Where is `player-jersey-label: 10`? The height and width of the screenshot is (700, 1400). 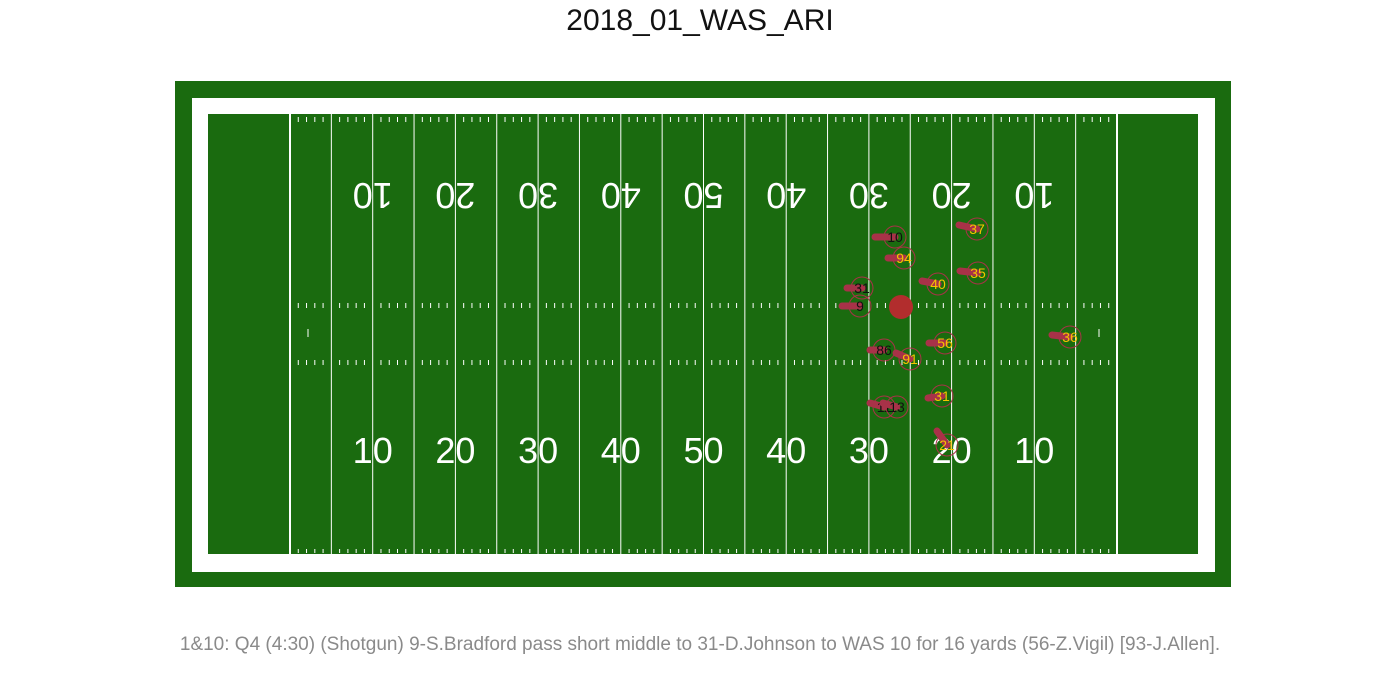
player-jersey-label: 10 is located at coordinates (895, 237).